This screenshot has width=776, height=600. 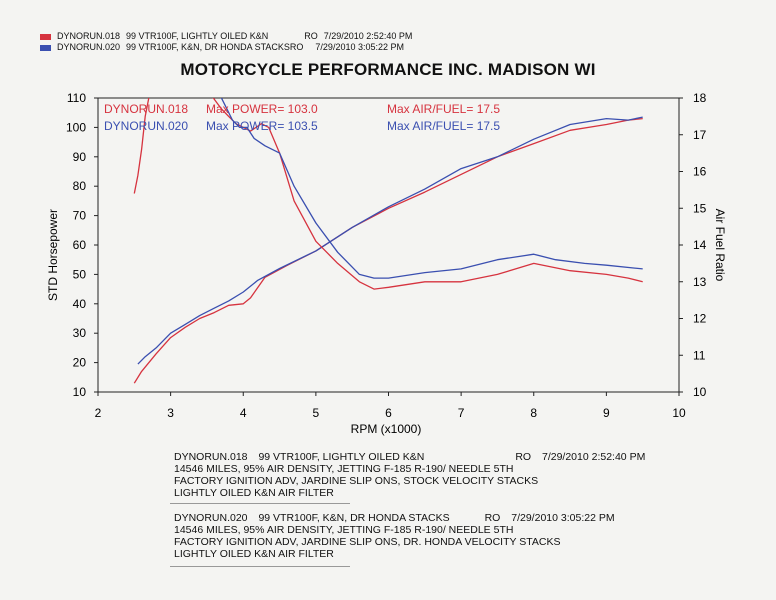 What do you see at coordinates (80, 157) in the screenshot?
I see `y-tick-label: 90` at bounding box center [80, 157].